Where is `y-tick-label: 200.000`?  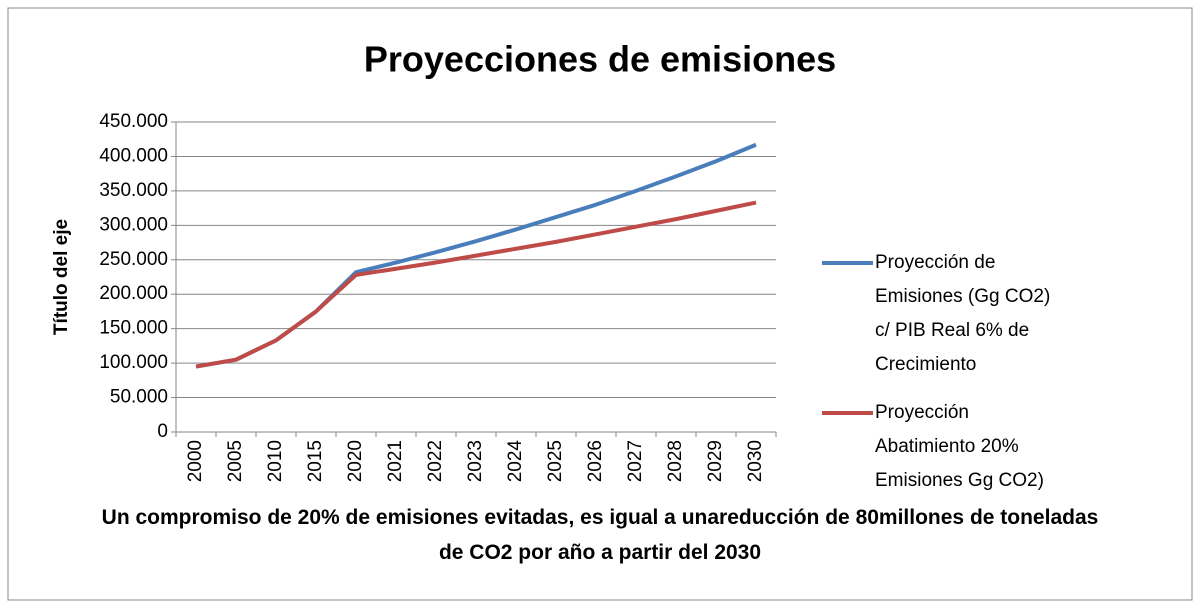
y-tick-label: 200.000 is located at coordinates (133, 293).